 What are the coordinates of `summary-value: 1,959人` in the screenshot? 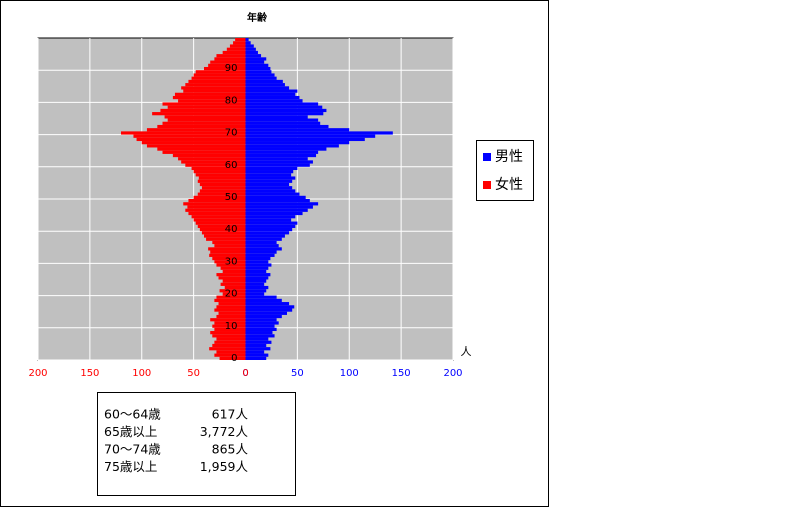 It's located at (224, 466).